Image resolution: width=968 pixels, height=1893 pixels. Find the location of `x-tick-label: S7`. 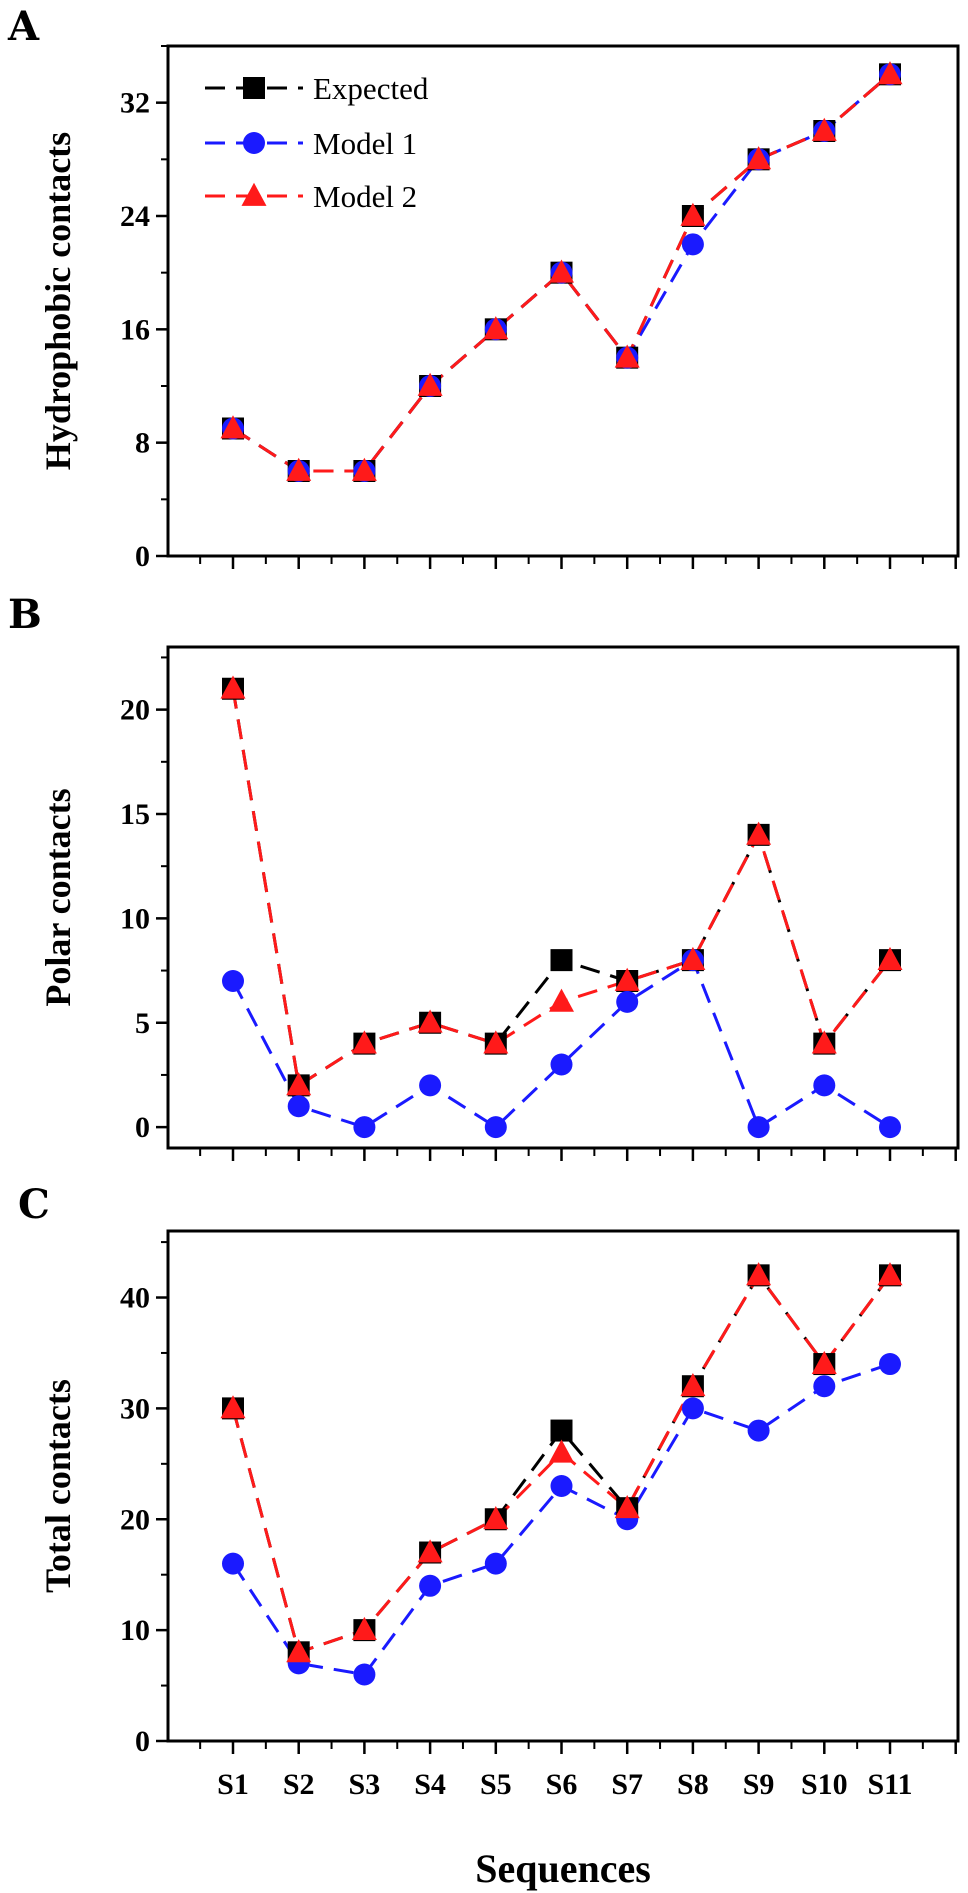

x-tick-label: S7 is located at coordinates (627, 1784).